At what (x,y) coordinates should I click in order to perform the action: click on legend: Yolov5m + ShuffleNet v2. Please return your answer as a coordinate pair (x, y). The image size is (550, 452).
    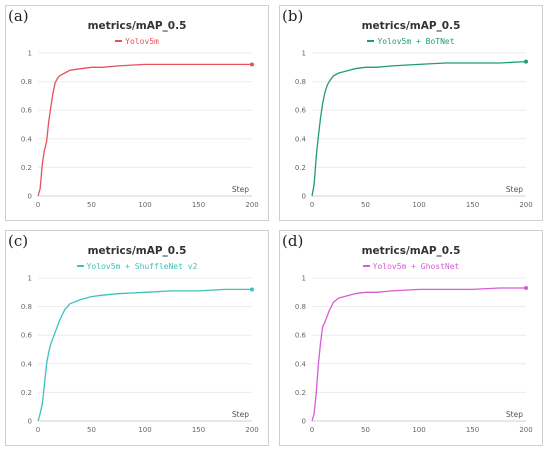
    Looking at the image, I should click on (137, 267).